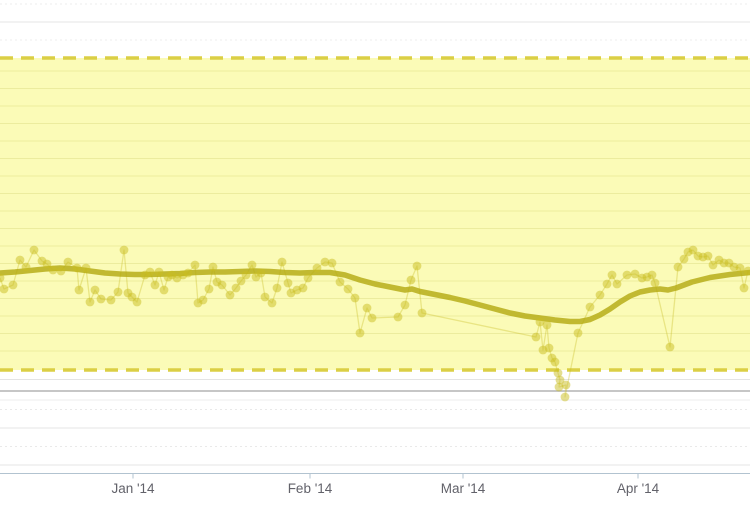 This screenshot has width=750, height=521. What do you see at coordinates (638, 488) in the screenshot?
I see `x-axis-label: Apr '14` at bounding box center [638, 488].